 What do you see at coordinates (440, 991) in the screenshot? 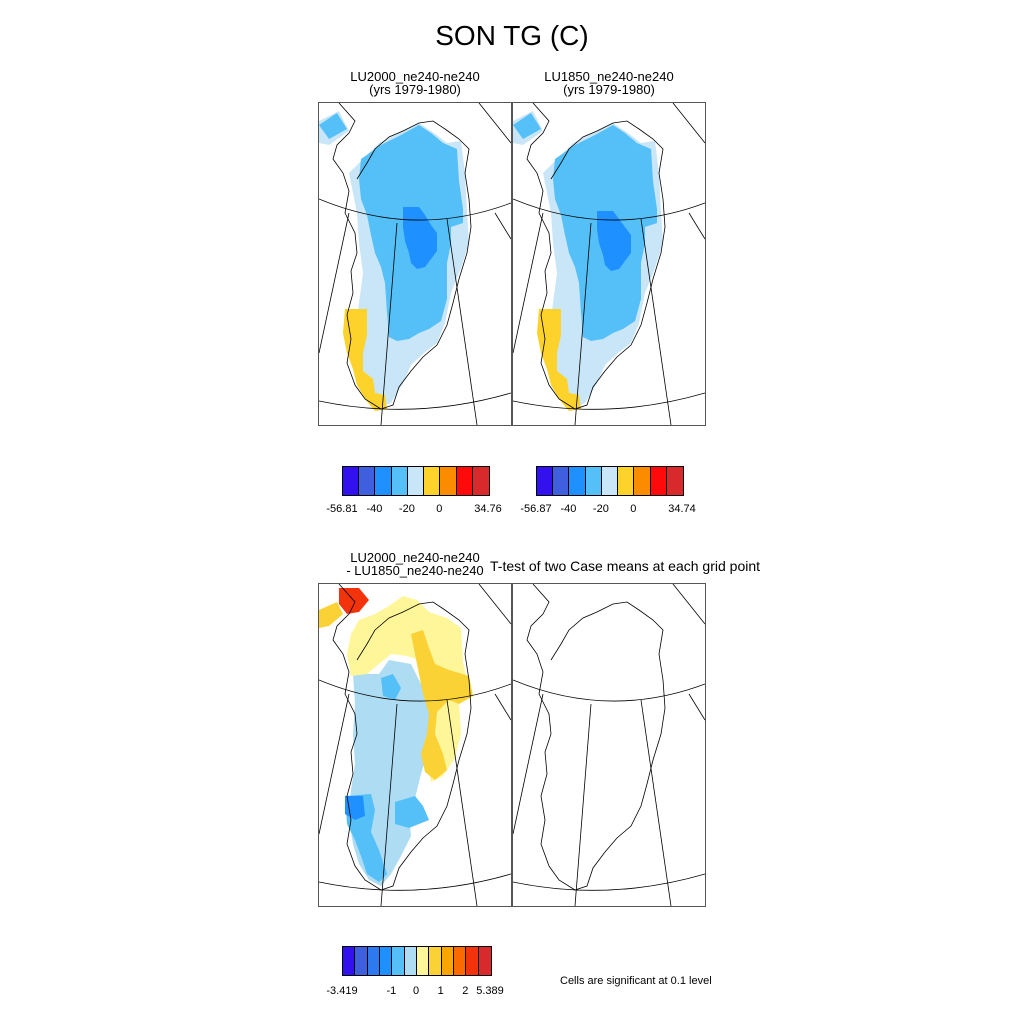
I see `colorbar-tick-label: 1` at bounding box center [440, 991].